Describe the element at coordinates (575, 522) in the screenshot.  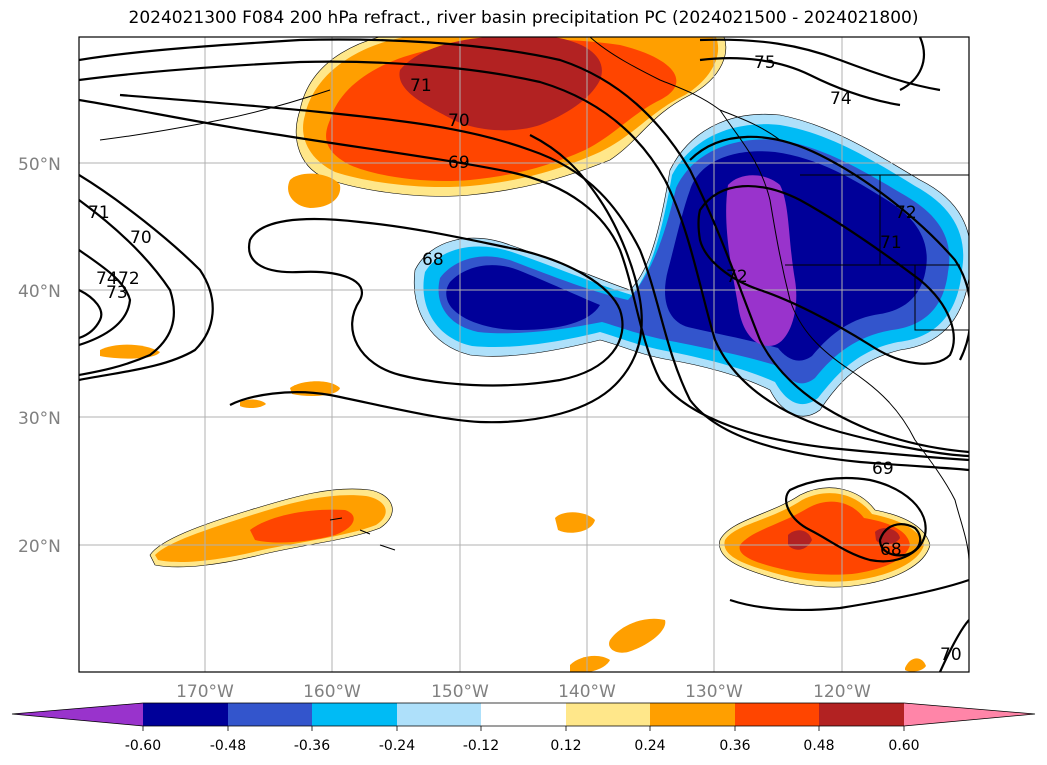
I see `fill-pos-24-small5` at that location.